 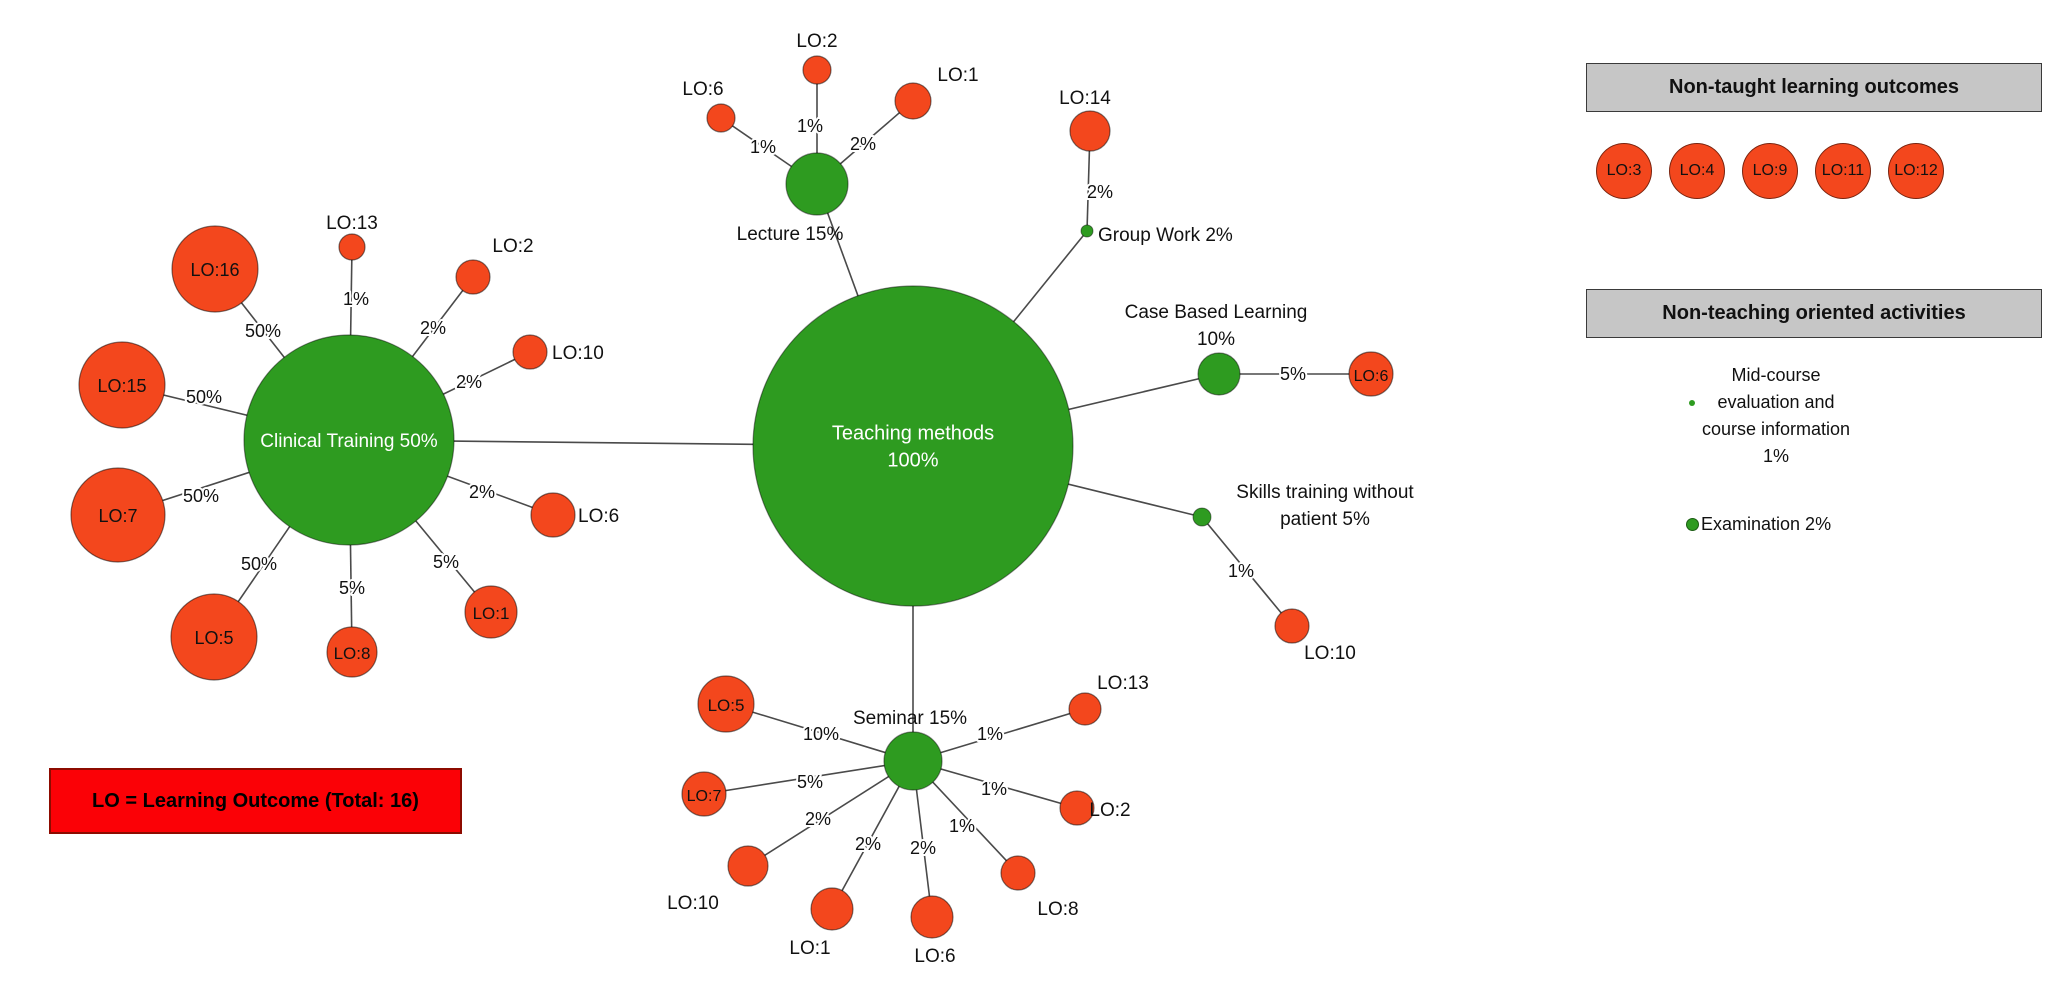 I want to click on node-lo8s, so click(x=1018, y=873).